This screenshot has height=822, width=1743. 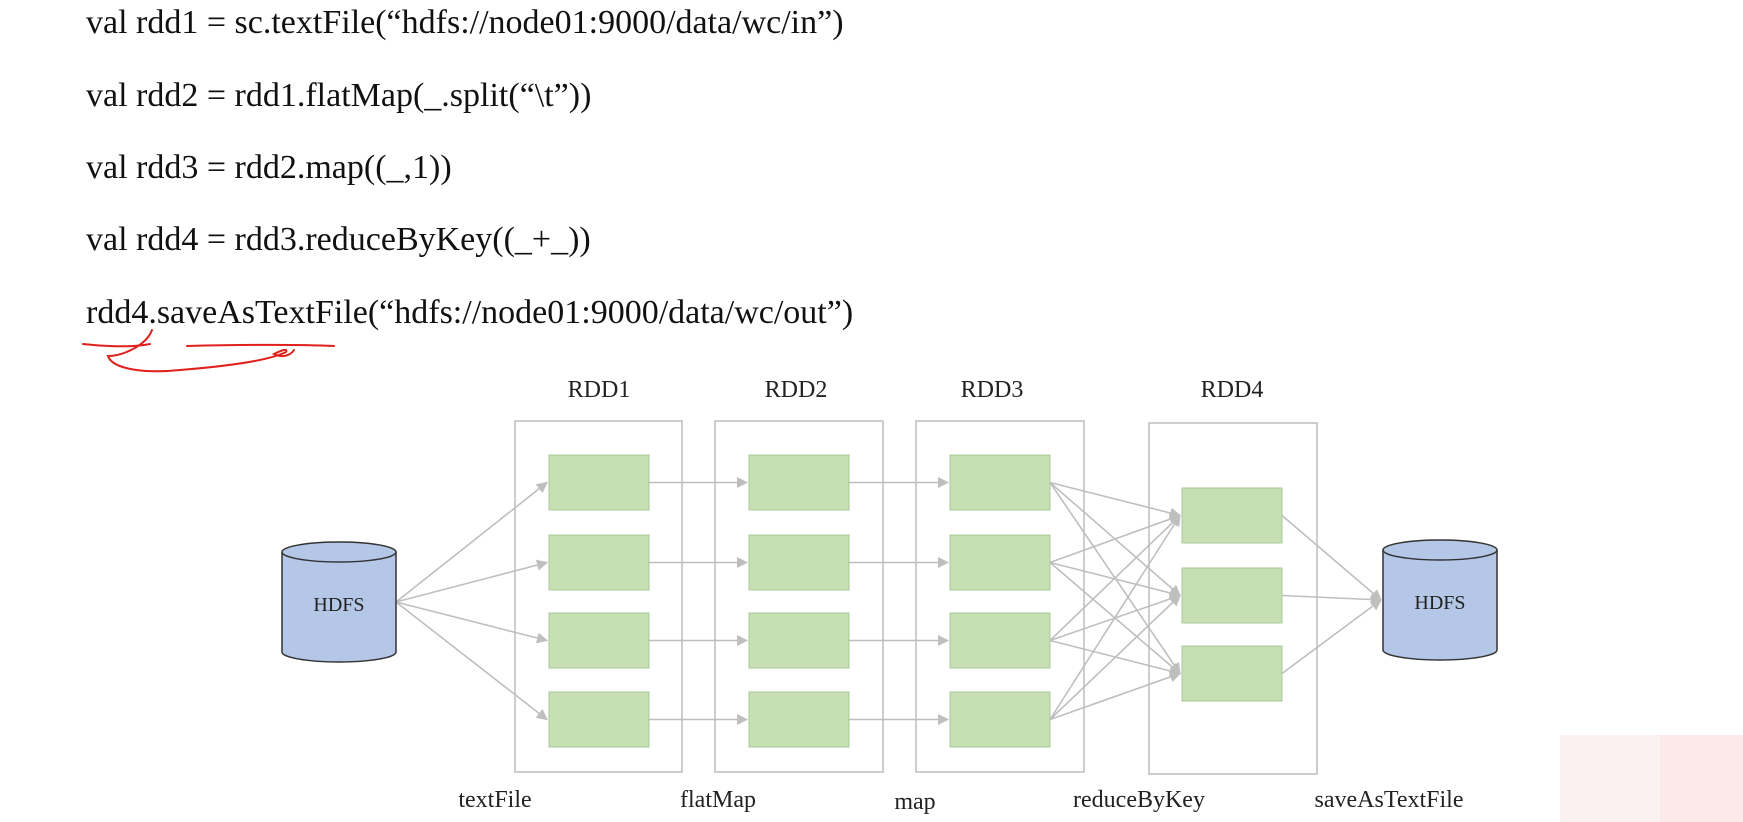 I want to click on rdd4-label: RDD4, so click(x=1232, y=390).